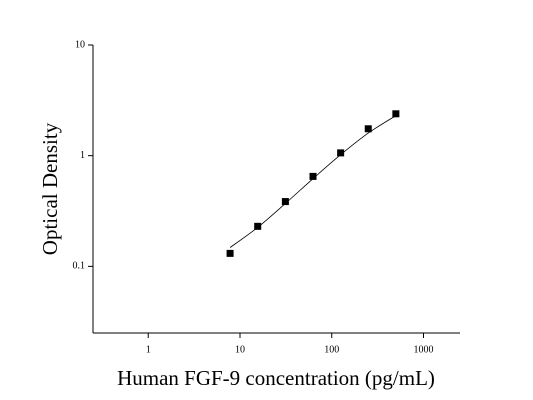 Image resolution: width=533 pixels, height=400 pixels. I want to click on x-tick-label: 100, so click(331, 349).